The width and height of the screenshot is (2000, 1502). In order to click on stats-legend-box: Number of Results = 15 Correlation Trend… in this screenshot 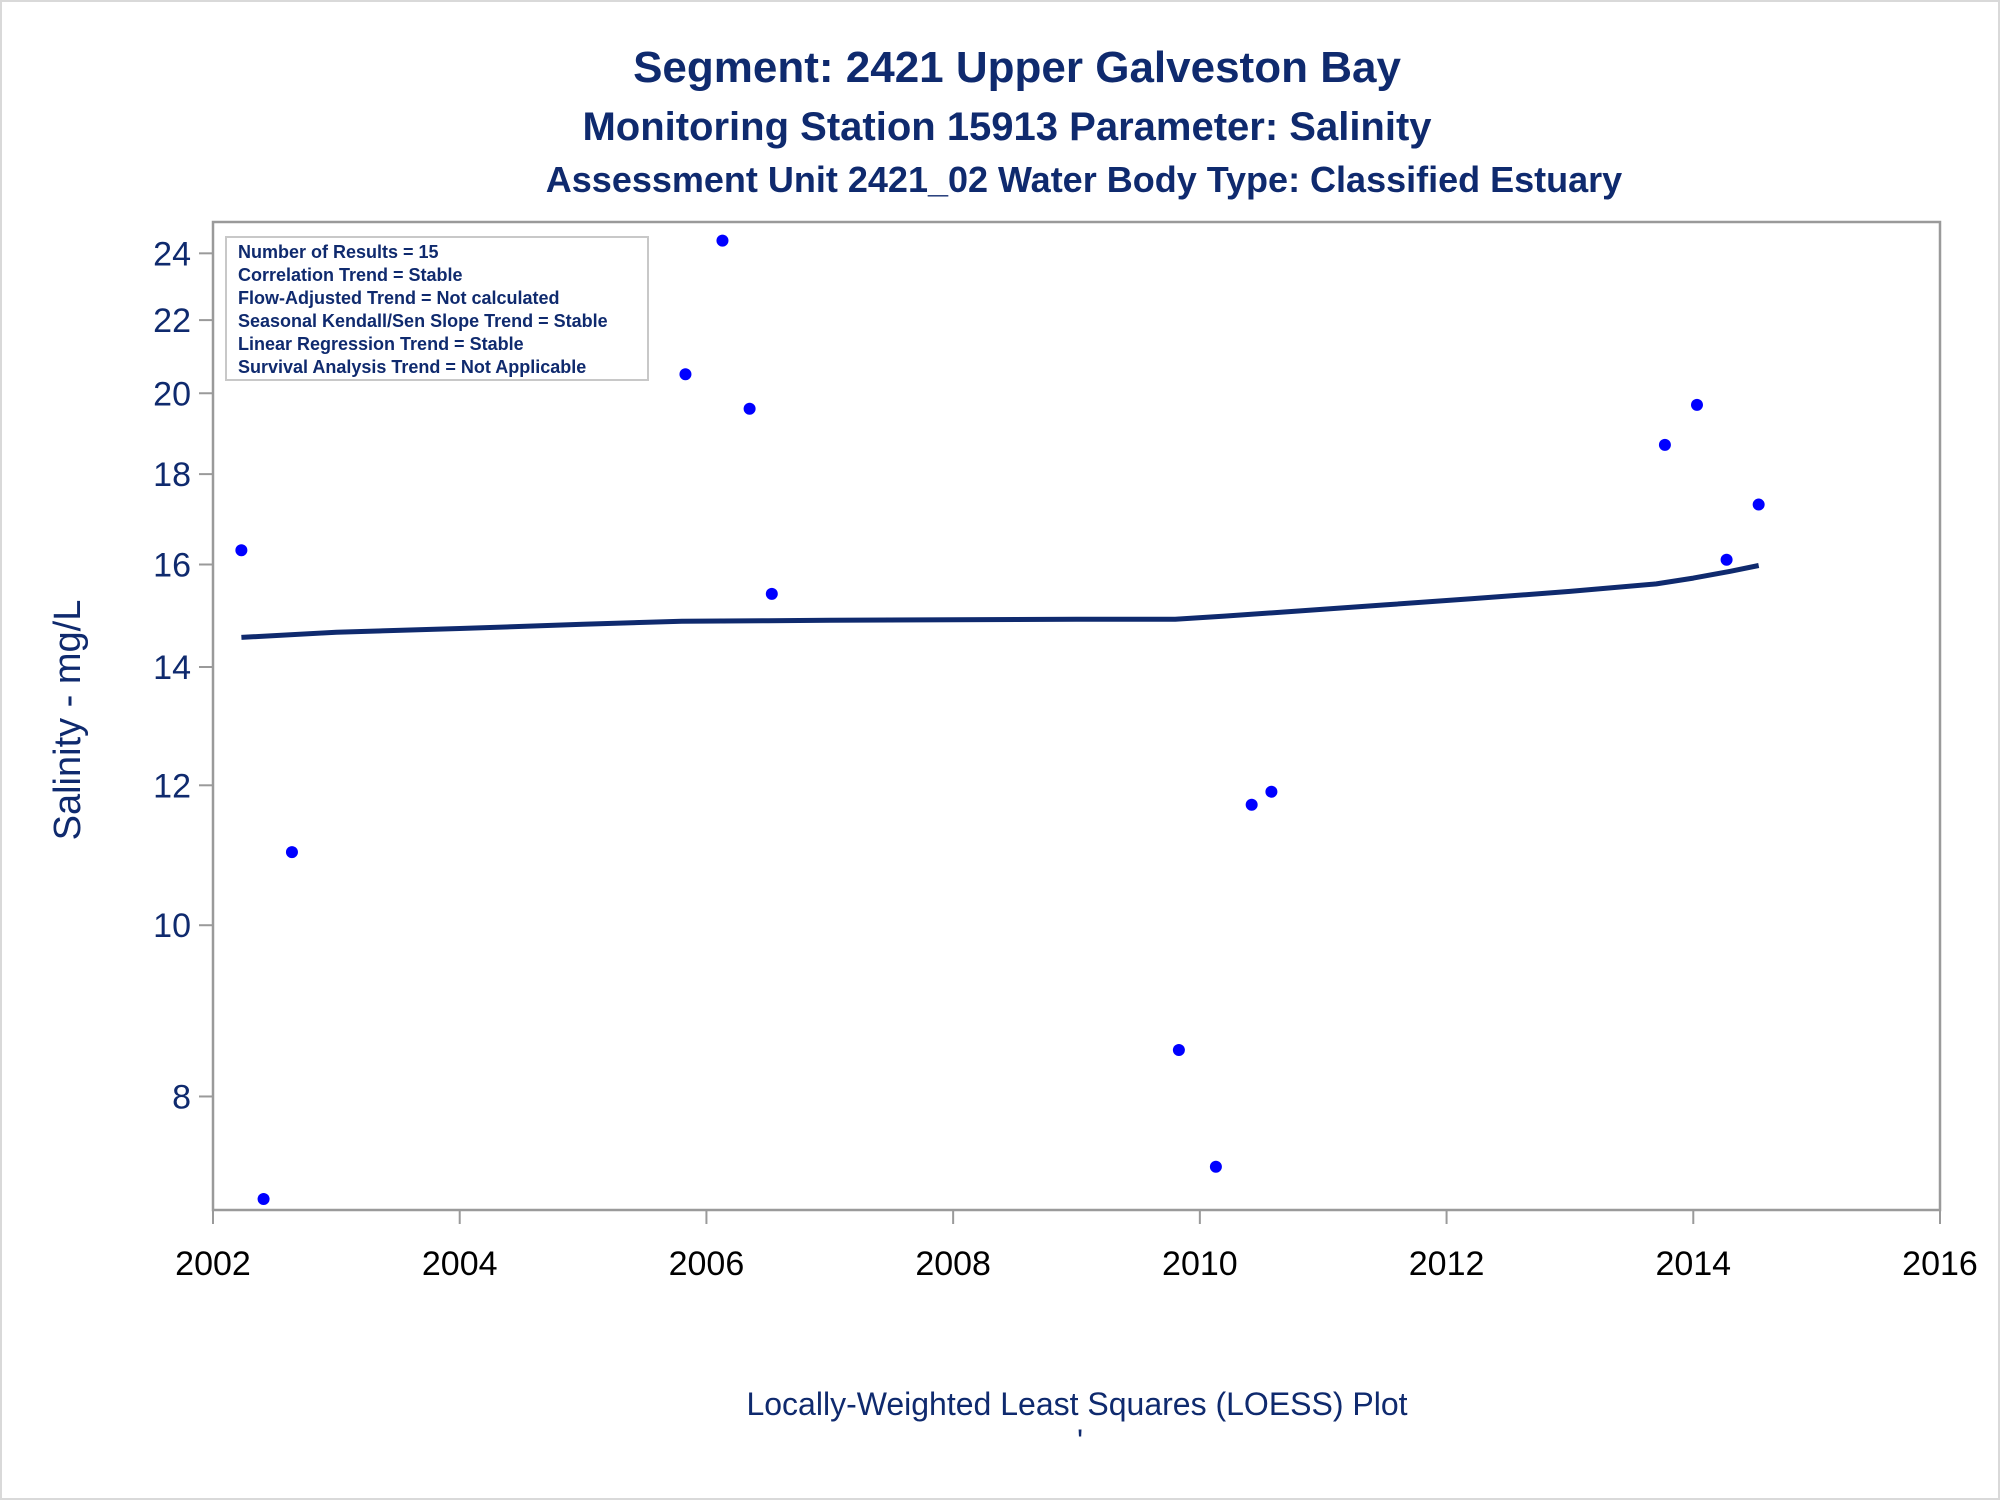, I will do `click(437, 308)`.